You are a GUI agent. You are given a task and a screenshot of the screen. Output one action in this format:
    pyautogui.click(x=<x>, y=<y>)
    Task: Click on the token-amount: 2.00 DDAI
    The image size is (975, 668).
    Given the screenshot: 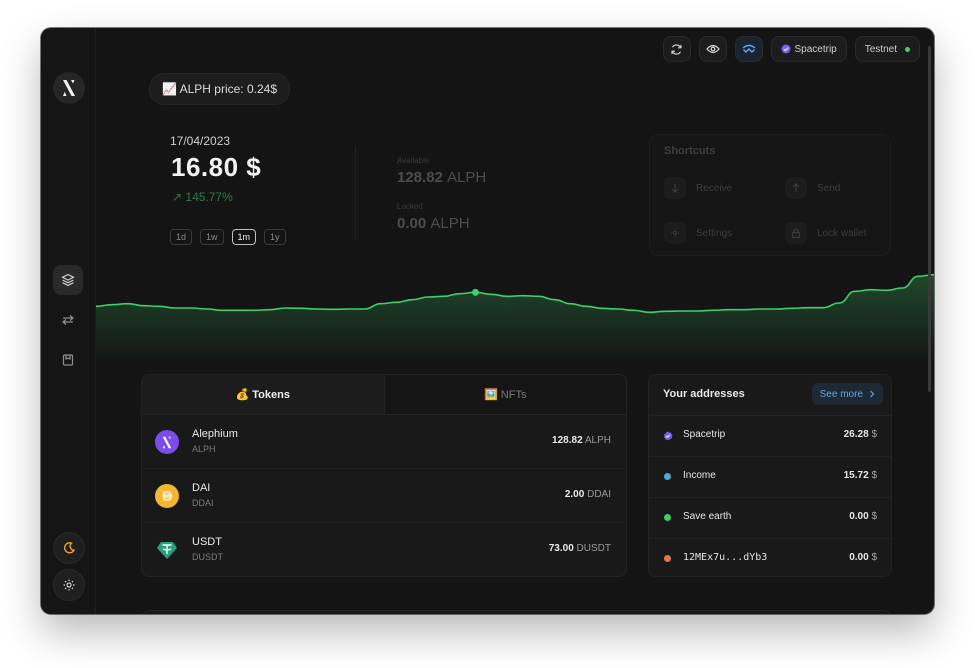 What is the action you would take?
    pyautogui.click(x=588, y=494)
    